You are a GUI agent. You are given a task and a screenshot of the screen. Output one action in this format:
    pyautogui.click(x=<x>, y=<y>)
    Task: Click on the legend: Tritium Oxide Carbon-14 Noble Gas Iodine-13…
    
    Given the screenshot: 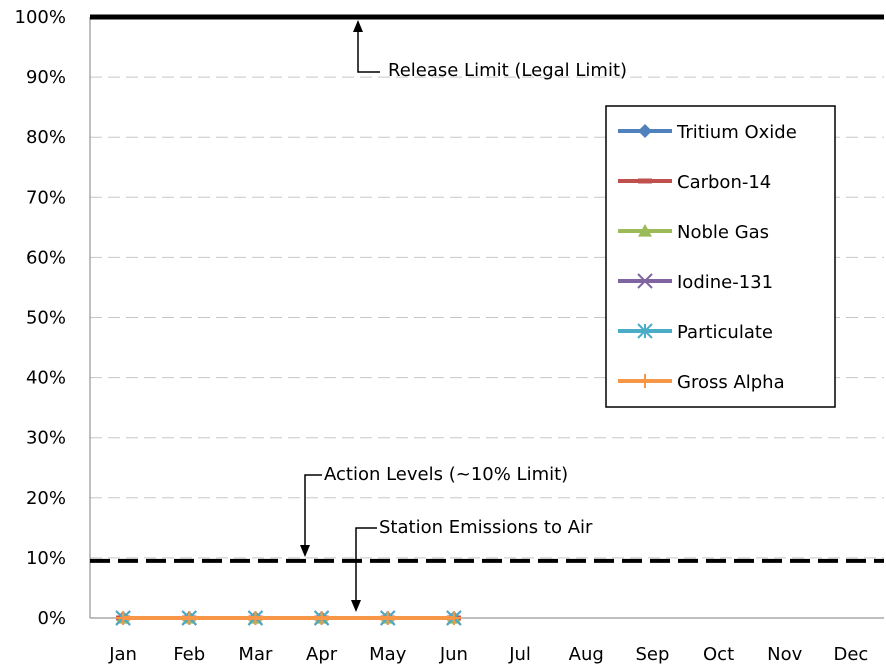 What is the action you would take?
    pyautogui.click(x=720, y=256)
    